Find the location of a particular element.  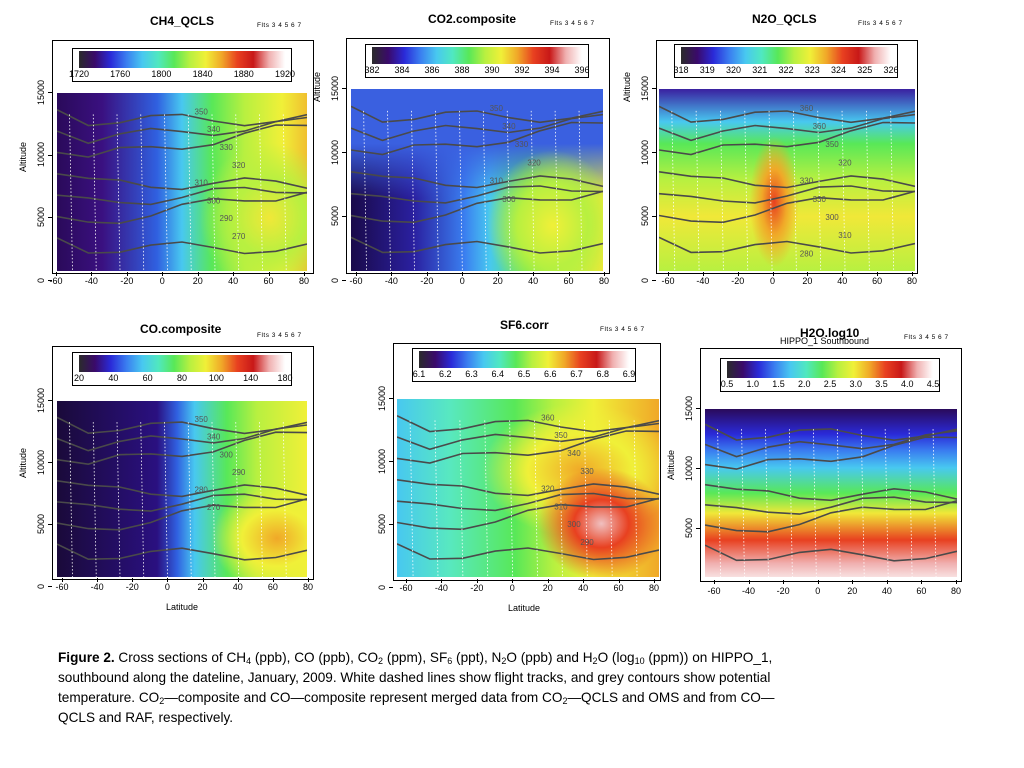

caption-sub: 10 is located at coordinates (639, 661).